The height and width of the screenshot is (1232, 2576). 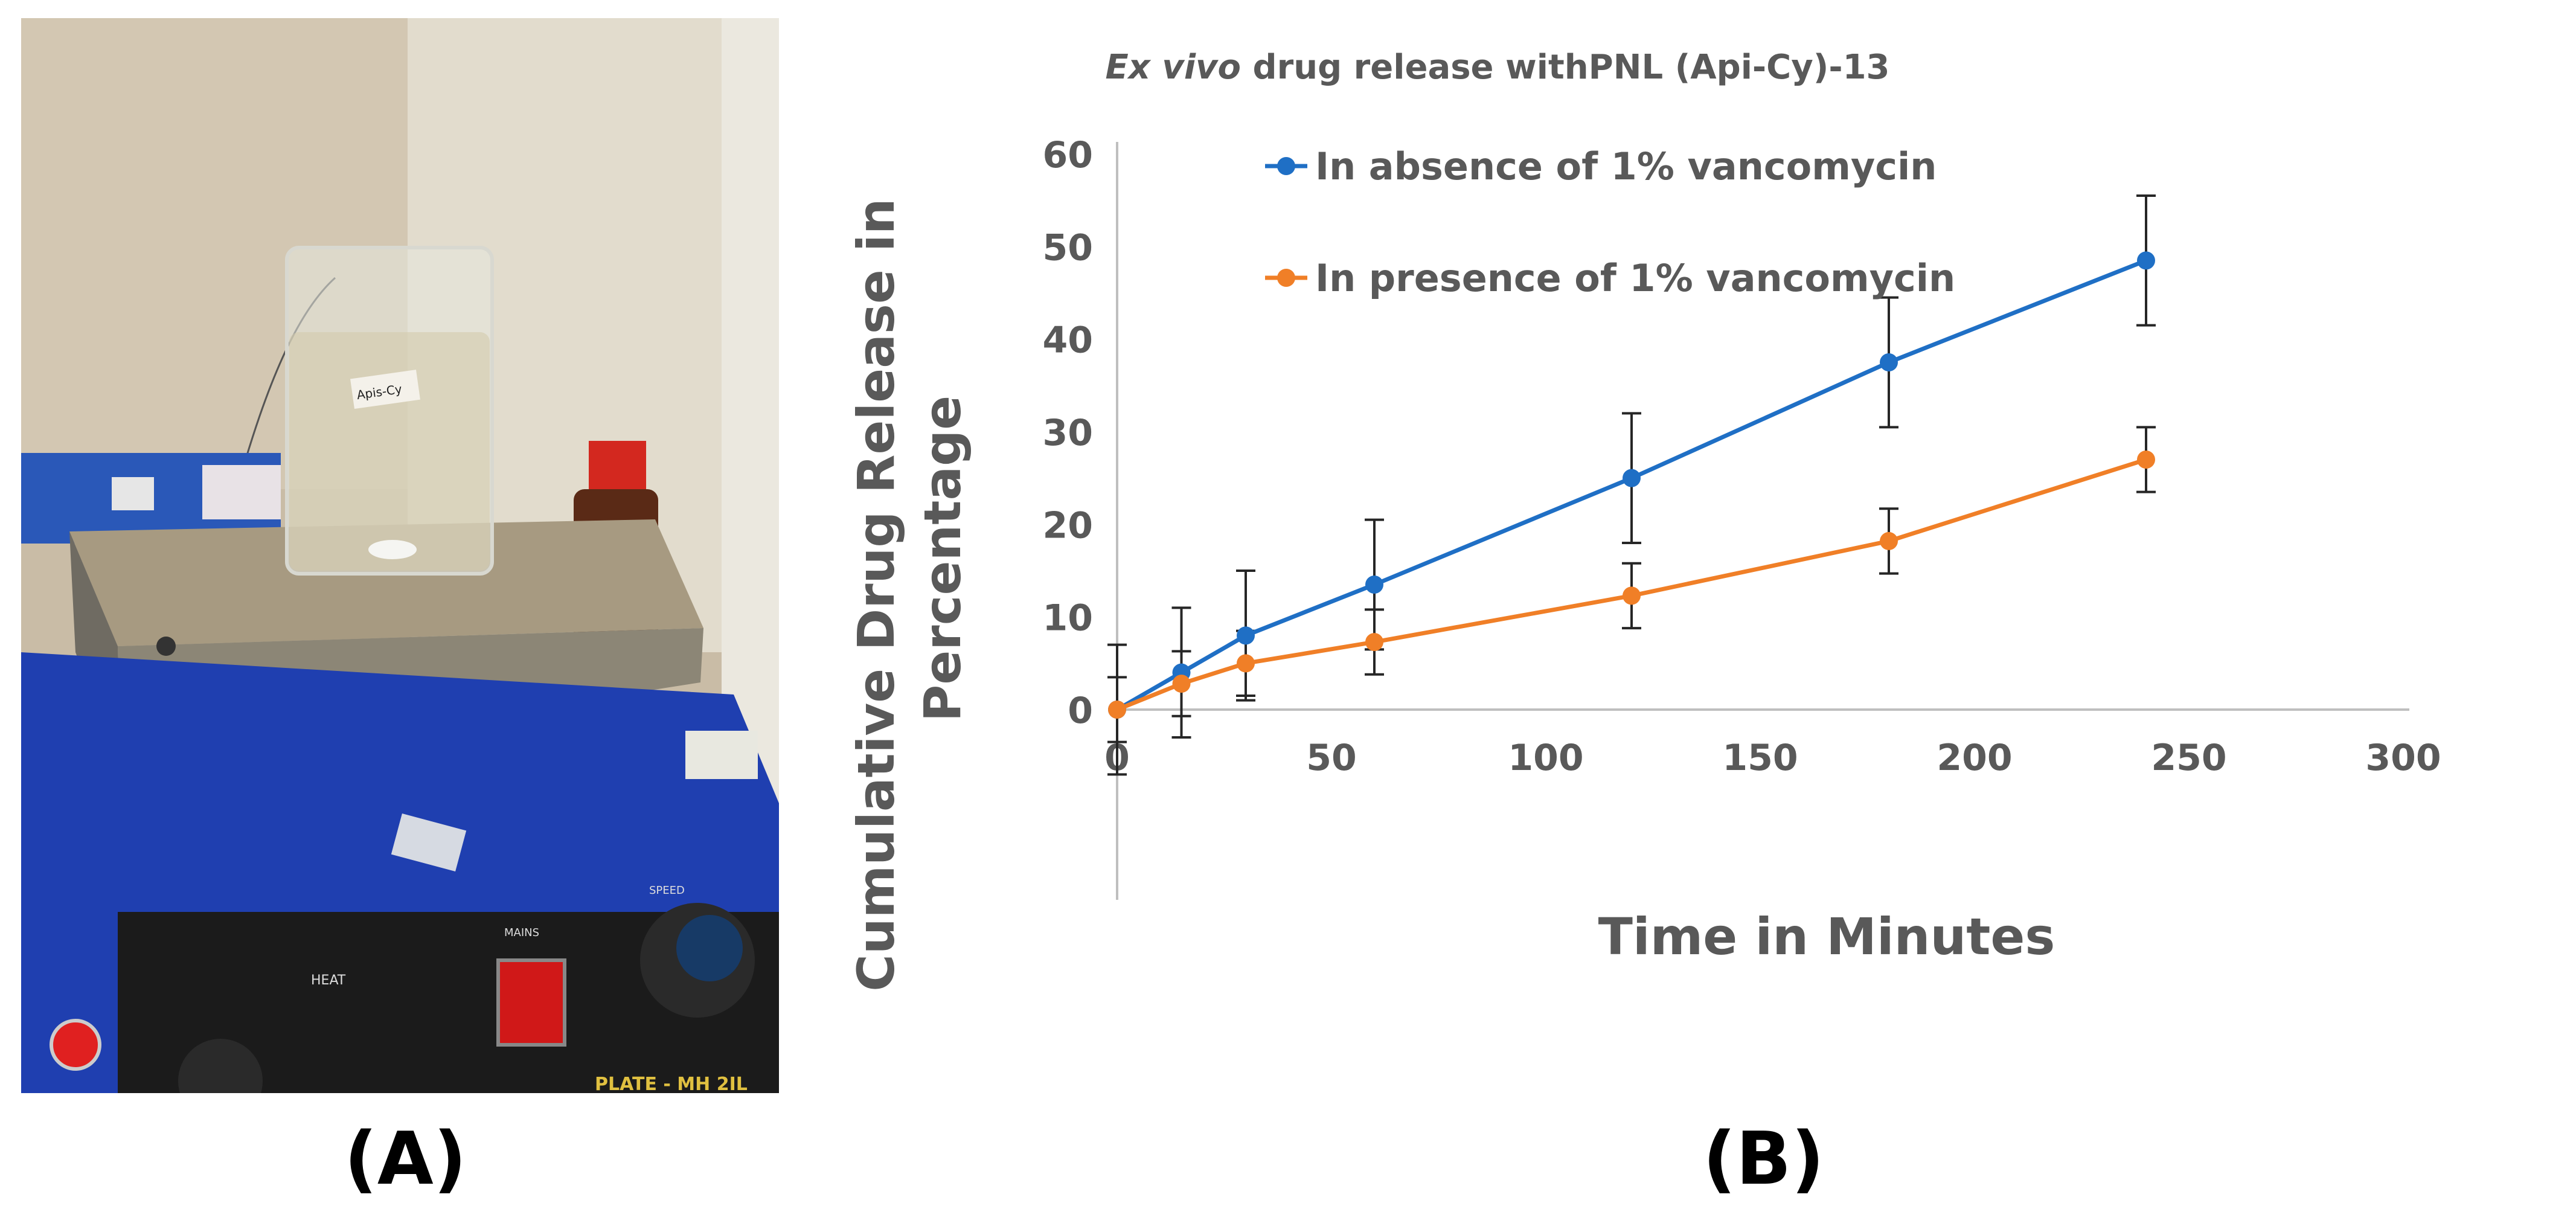 What do you see at coordinates (1826, 936) in the screenshot?
I see `x-axis-title: Time in Minutes` at bounding box center [1826, 936].